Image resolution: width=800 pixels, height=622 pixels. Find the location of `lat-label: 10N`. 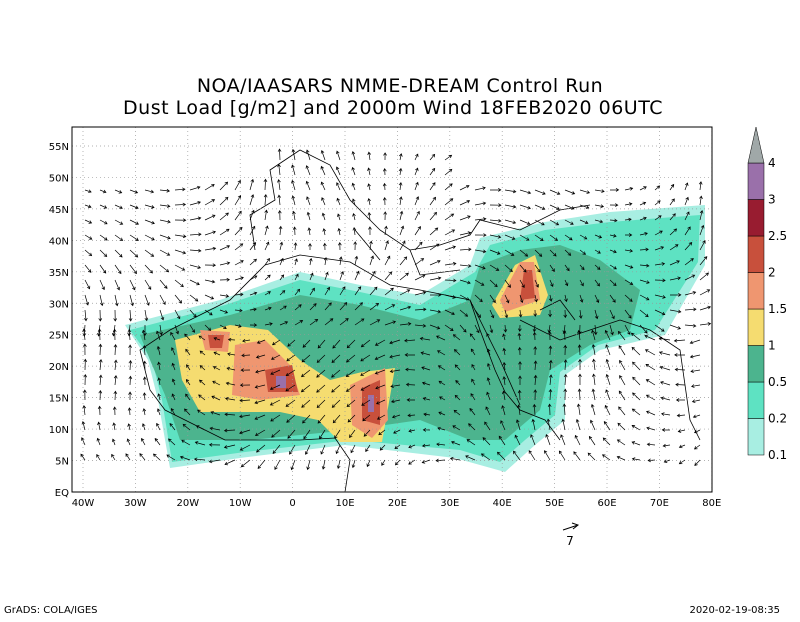

lat-label: 10N is located at coordinates (59, 430).